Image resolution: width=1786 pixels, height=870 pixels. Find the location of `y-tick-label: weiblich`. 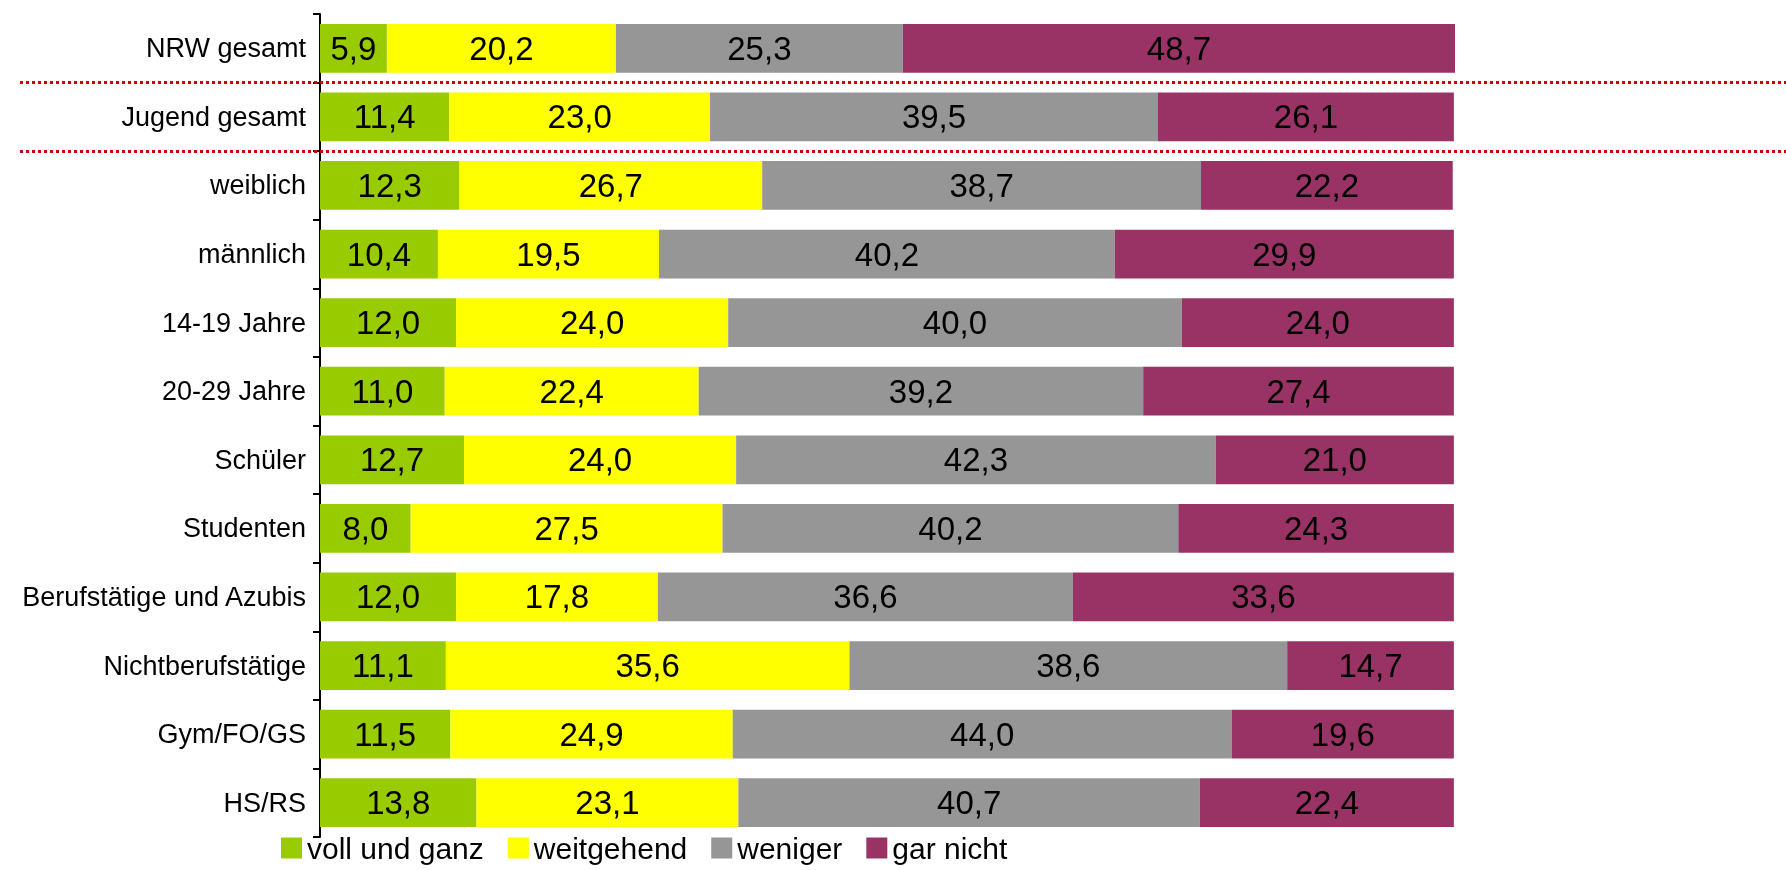

y-tick-label: weiblich is located at coordinates (257, 185).